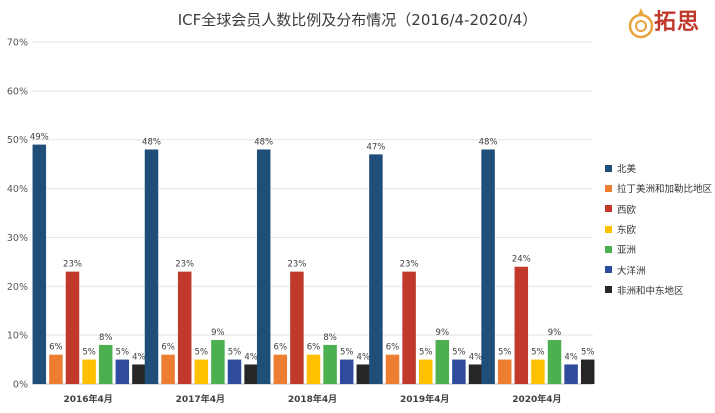 This screenshot has height=413, width=715. I want to click on chart-legend: 北美 拉丁美洲和加勒比地区 西欧 东欧 亚洲 大洋洲 非洲和中东地区, so click(658, 229).